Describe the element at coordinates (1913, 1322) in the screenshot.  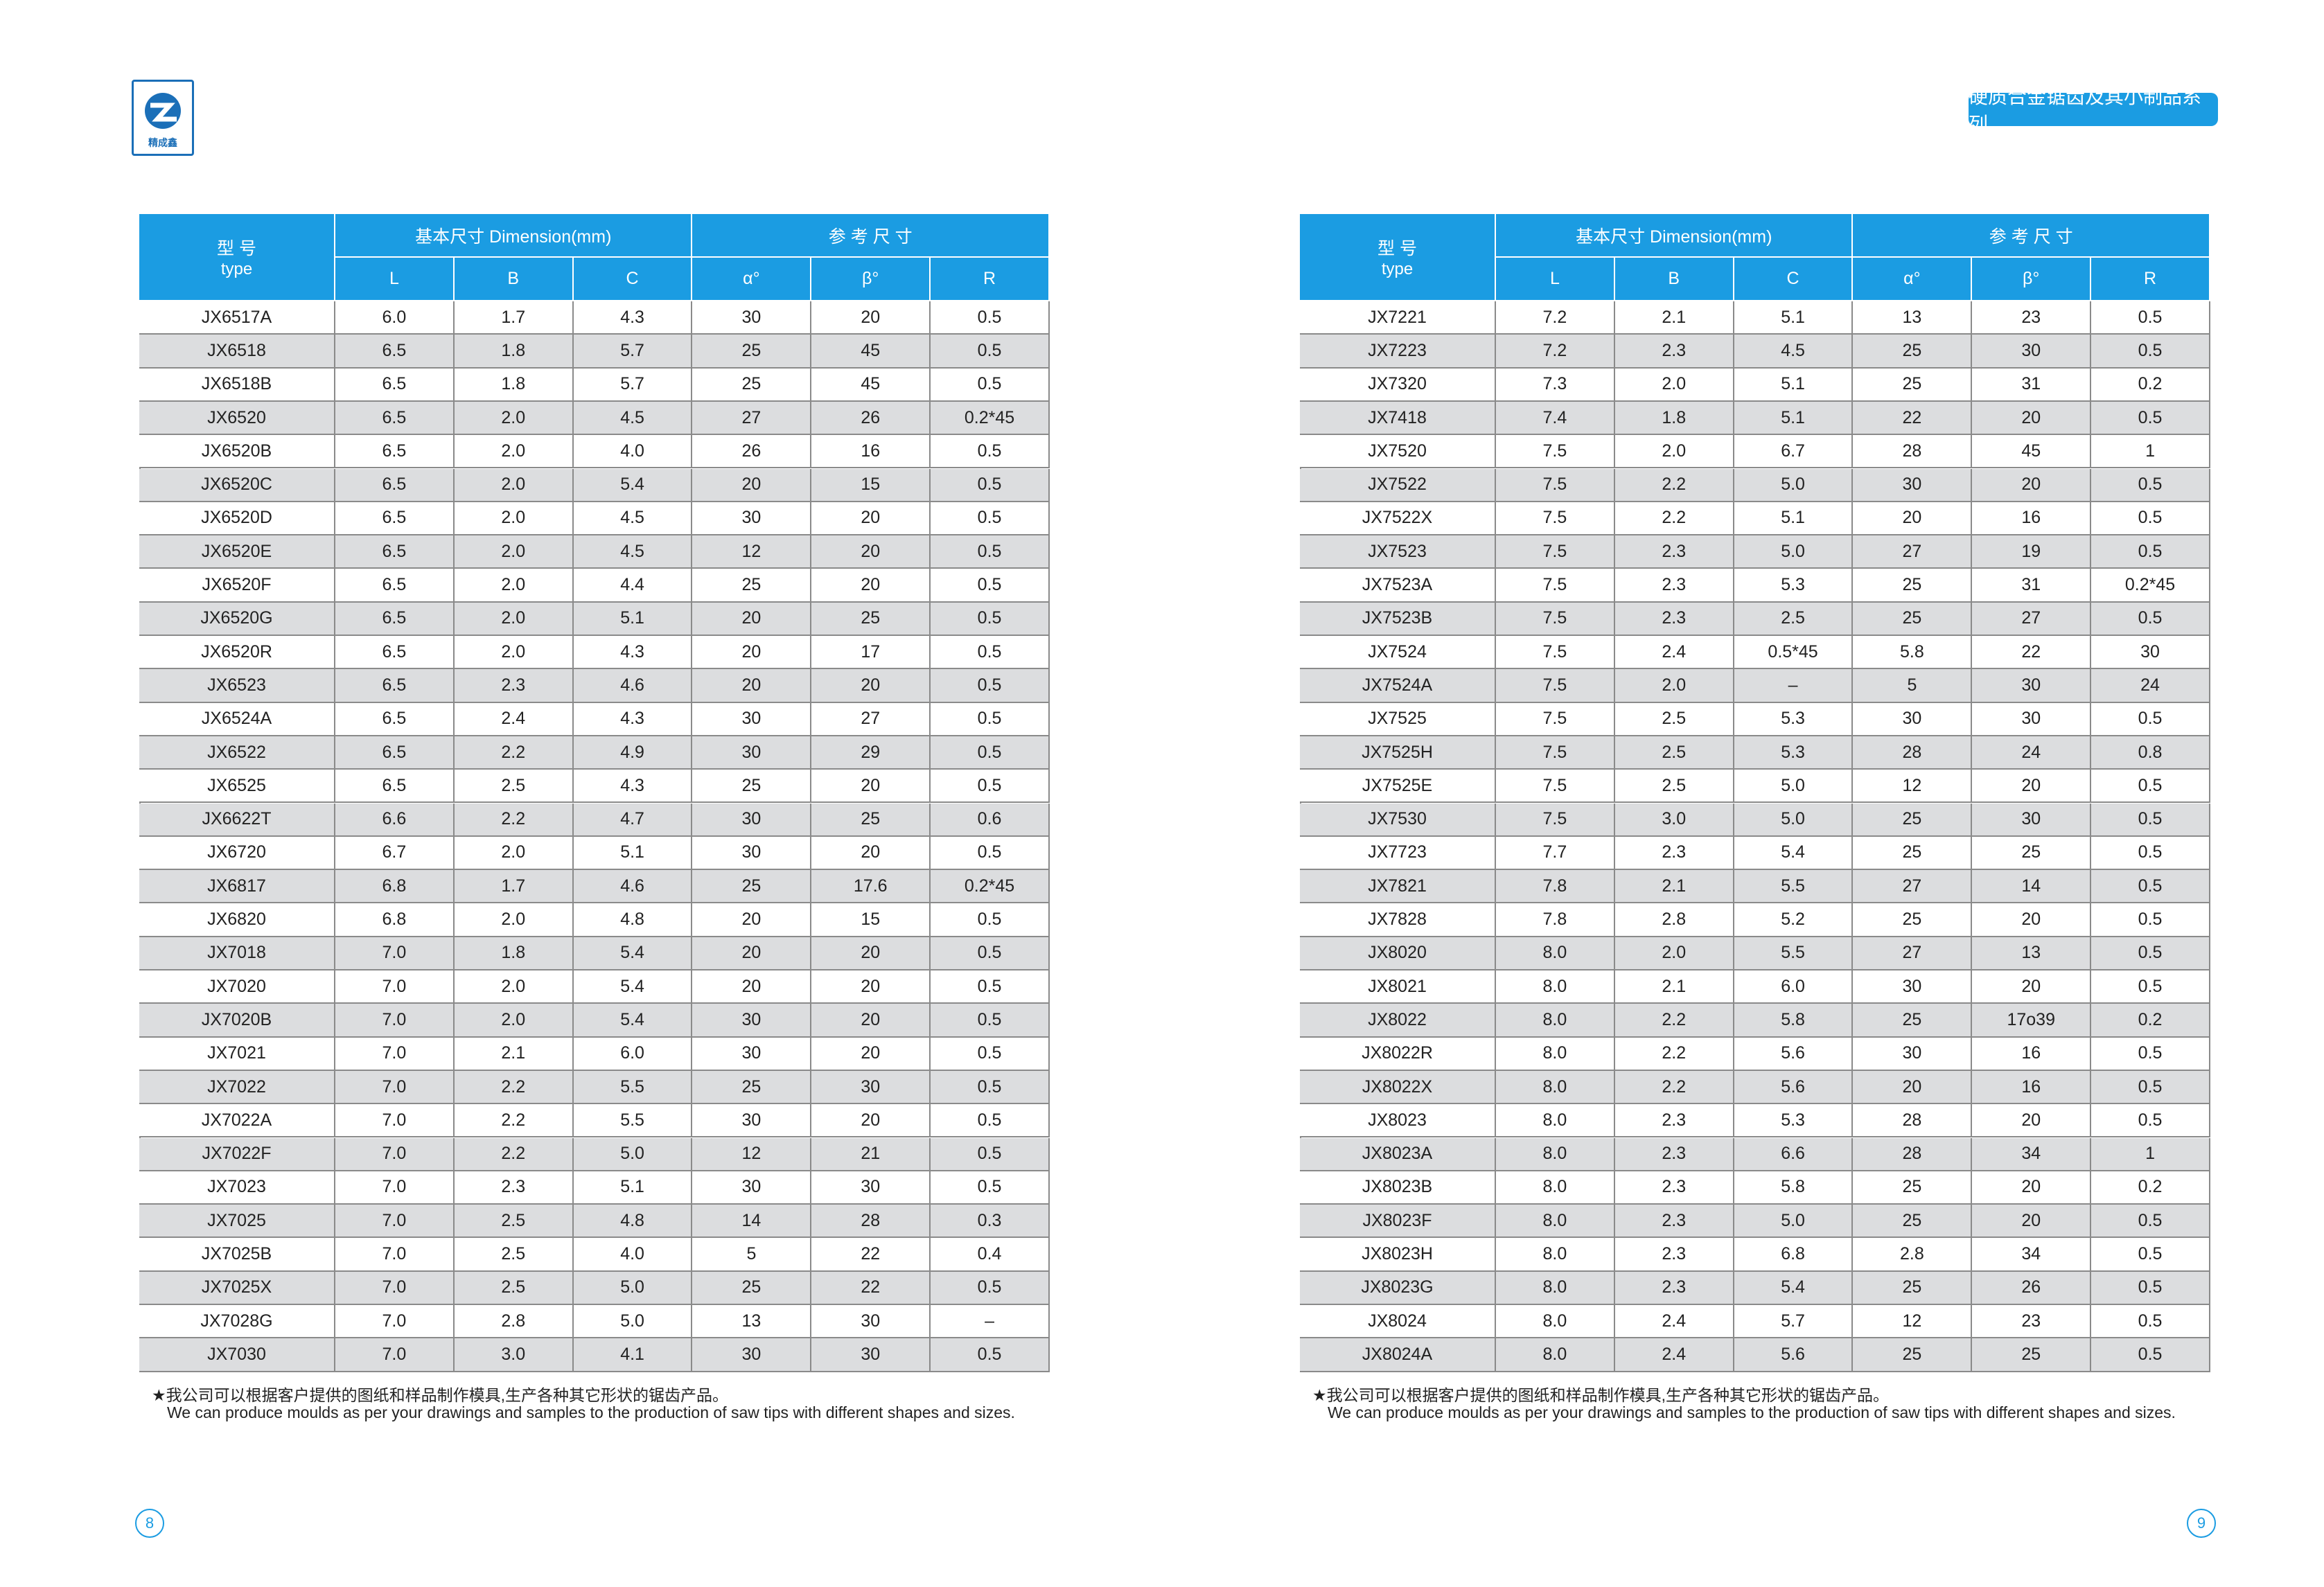
I see `value-cell: 12` at that location.